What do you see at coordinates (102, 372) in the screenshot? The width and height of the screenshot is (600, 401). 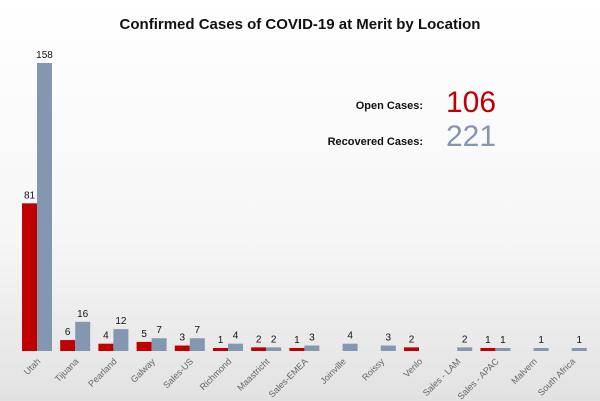 I see `category-label: Pearland` at bounding box center [102, 372].